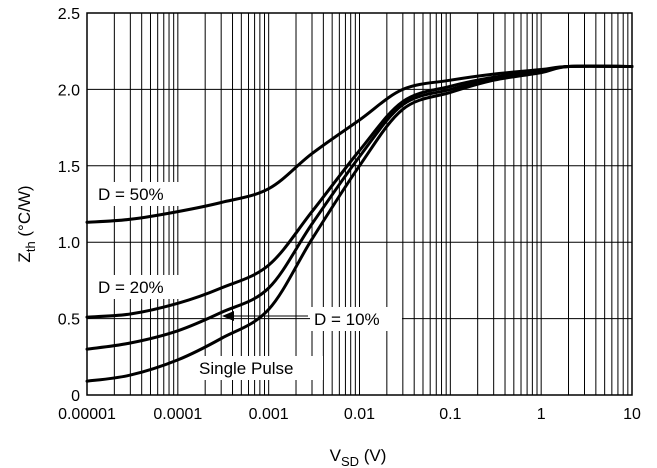 The height and width of the screenshot is (468, 657). I want to click on annotation-single-pulse: Single Pulse, so click(246, 368).